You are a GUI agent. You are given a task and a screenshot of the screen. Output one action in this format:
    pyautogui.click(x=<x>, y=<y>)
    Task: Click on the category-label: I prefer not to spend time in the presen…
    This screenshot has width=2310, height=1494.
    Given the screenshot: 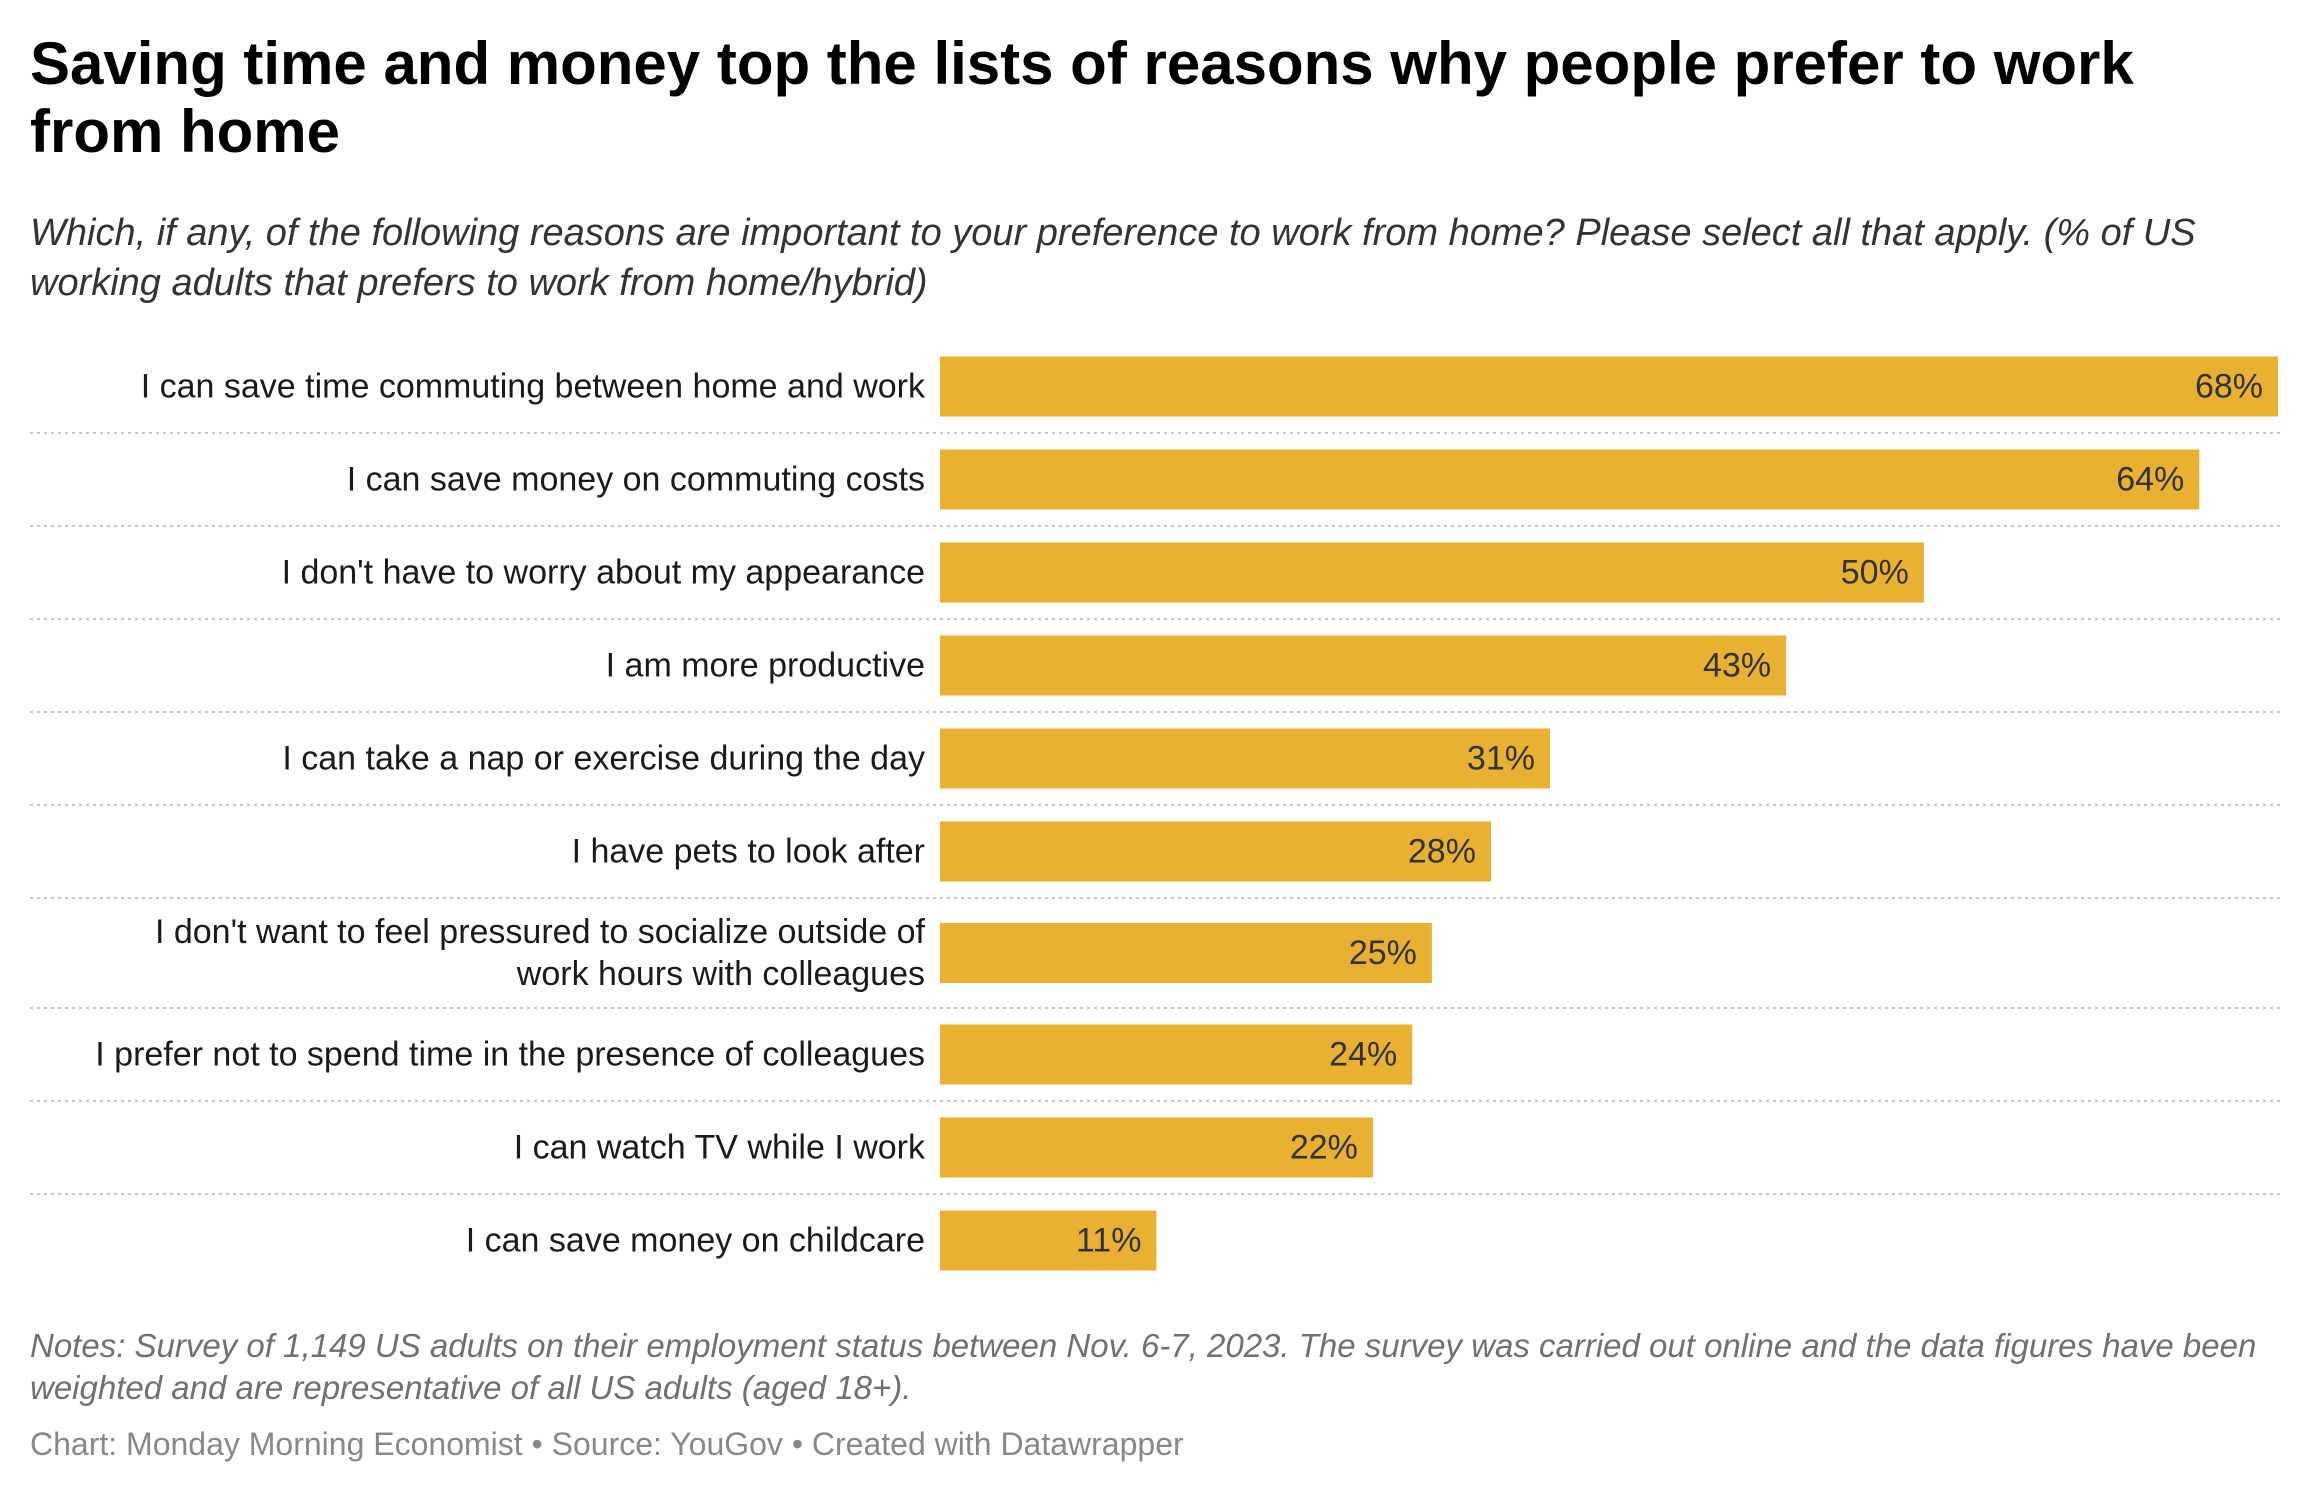 What is the action you would take?
    pyautogui.click(x=510, y=1055)
    